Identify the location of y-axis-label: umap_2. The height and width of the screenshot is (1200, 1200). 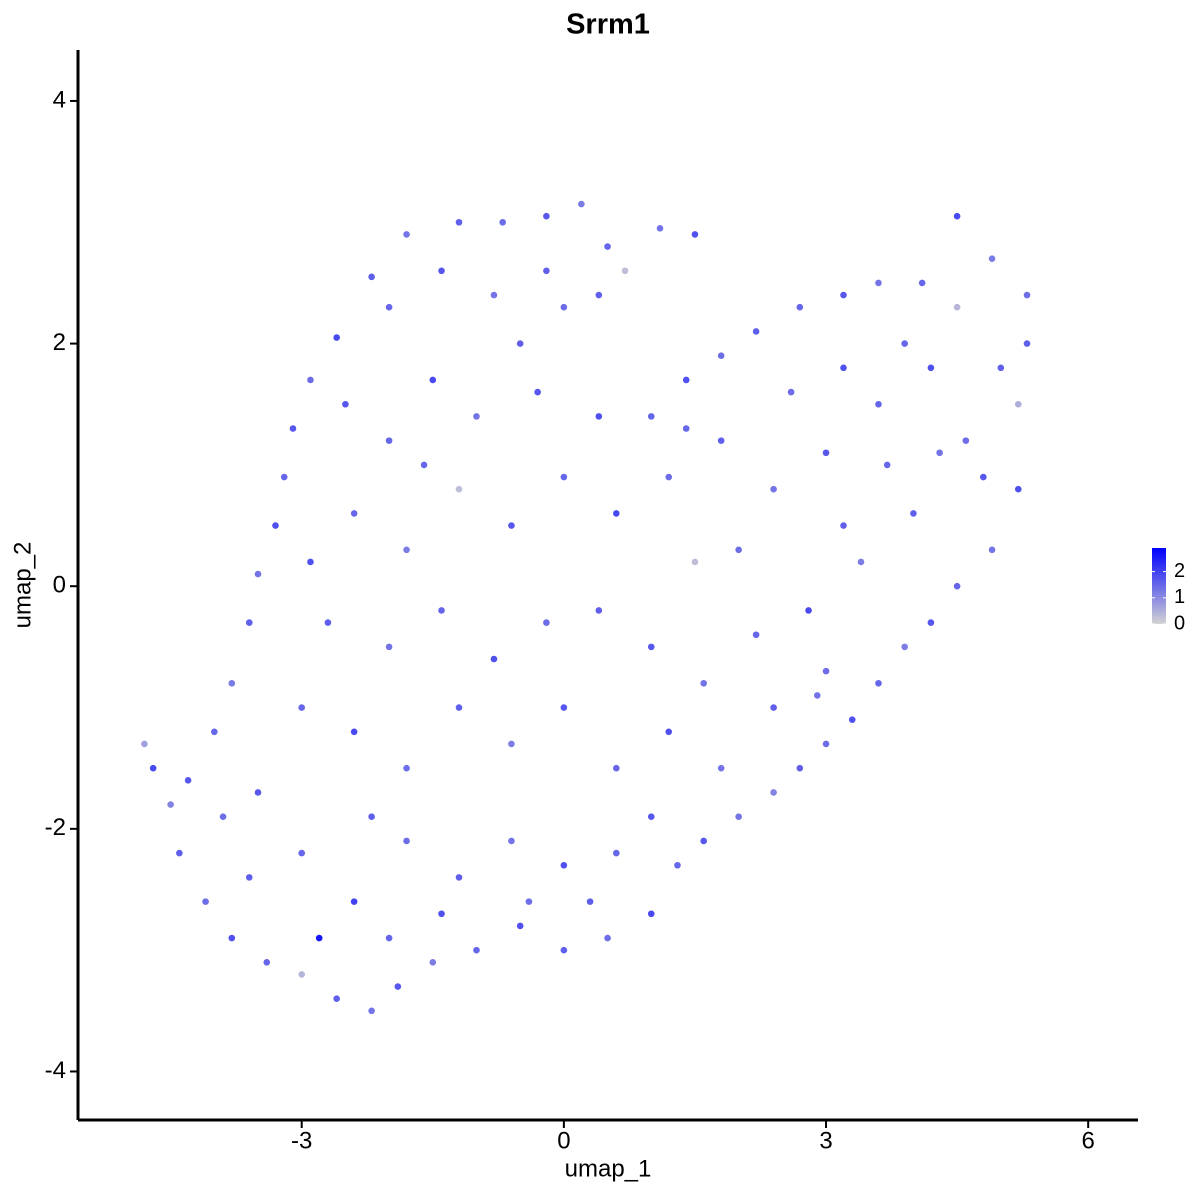
(22, 585).